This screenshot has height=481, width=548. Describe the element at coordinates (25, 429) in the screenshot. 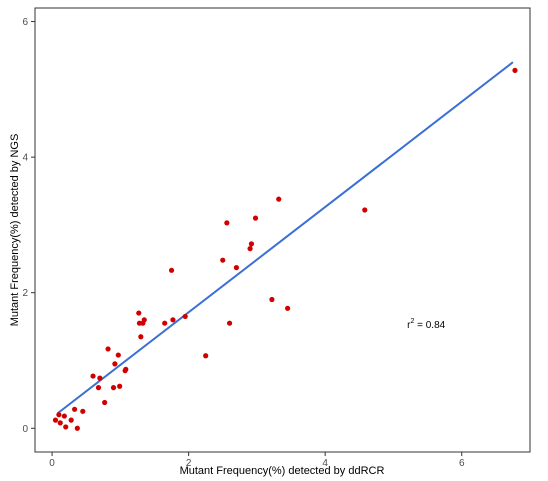

I see `y-tick-label: 0` at that location.